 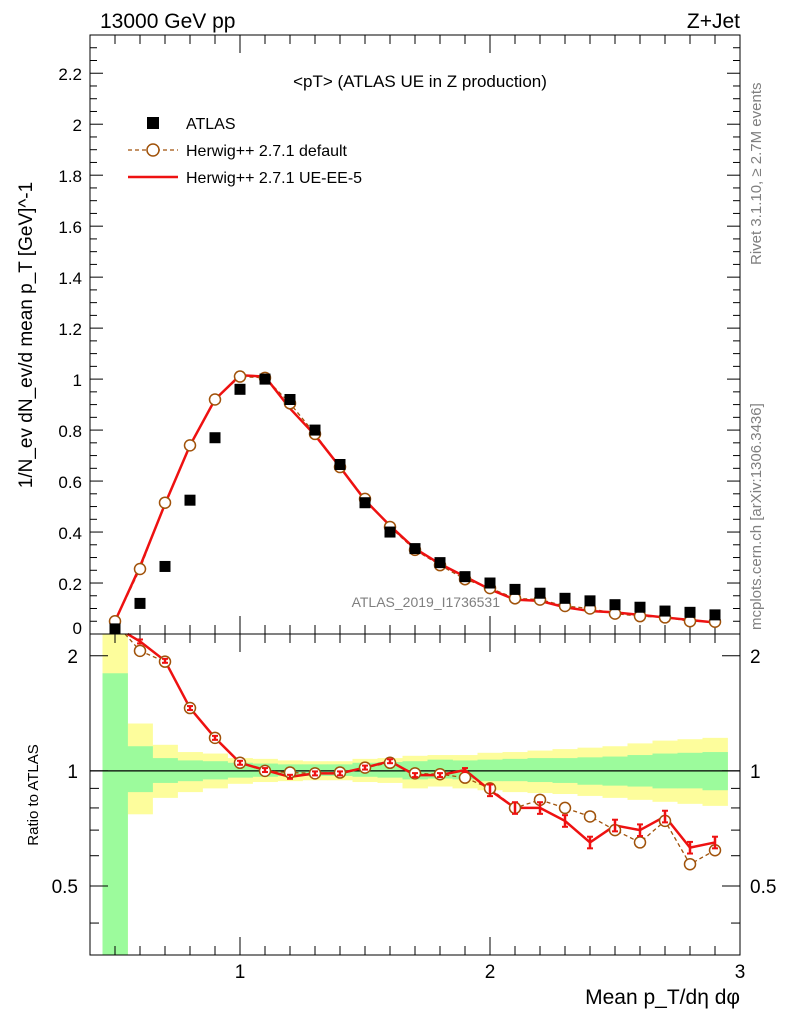 What do you see at coordinates (153, 150) in the screenshot?
I see `legend-marker-default` at bounding box center [153, 150].